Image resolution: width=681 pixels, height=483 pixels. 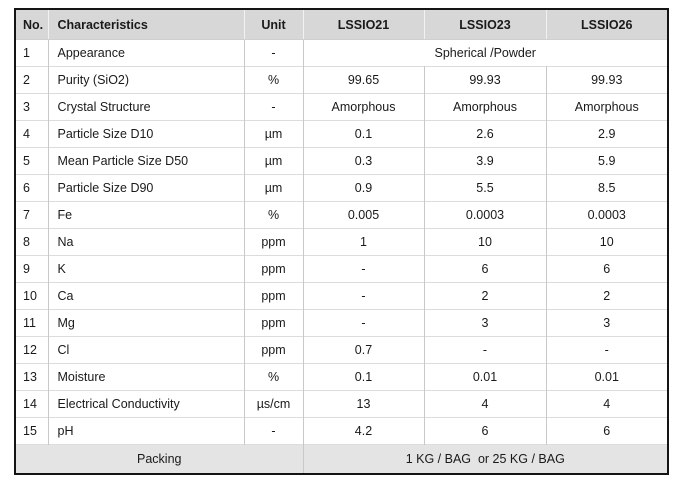 I want to click on table-footer: Packing 1 KG / BAG or 25 KG / BAG, so click(x=341, y=459).